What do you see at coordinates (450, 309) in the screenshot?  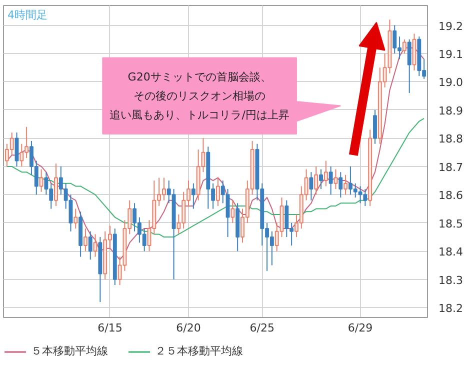 I see `y-tick-label: 18.2` at bounding box center [450, 309].